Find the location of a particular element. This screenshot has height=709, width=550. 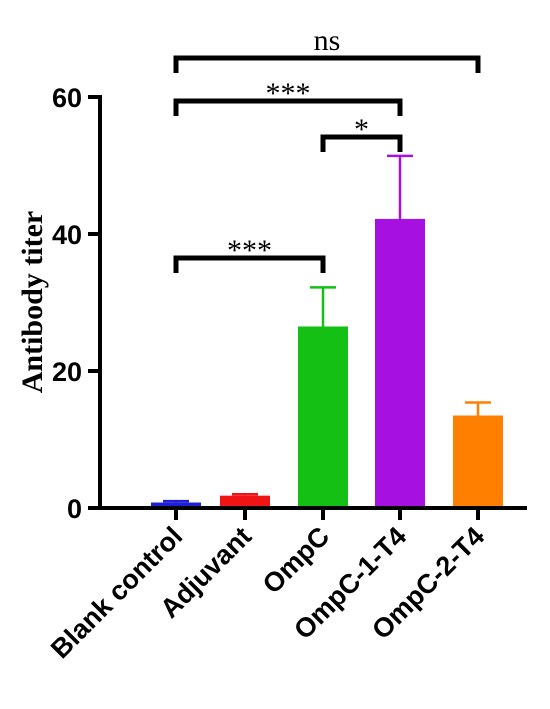

y-ticks-group: 0 20 40 60 is located at coordinates (76, 303).